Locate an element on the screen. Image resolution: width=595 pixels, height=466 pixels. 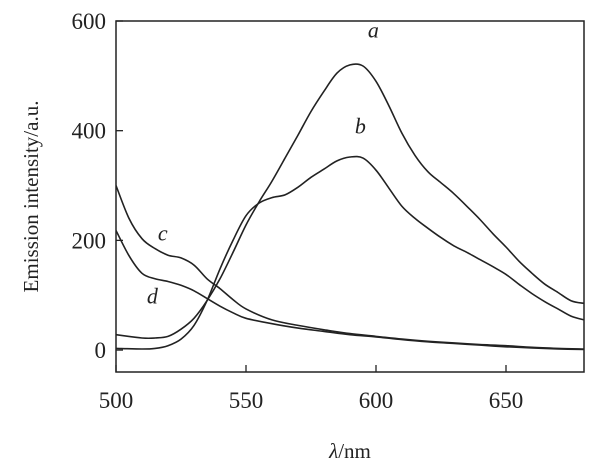
x-axis-symbol: λ is located at coordinates (333, 451).